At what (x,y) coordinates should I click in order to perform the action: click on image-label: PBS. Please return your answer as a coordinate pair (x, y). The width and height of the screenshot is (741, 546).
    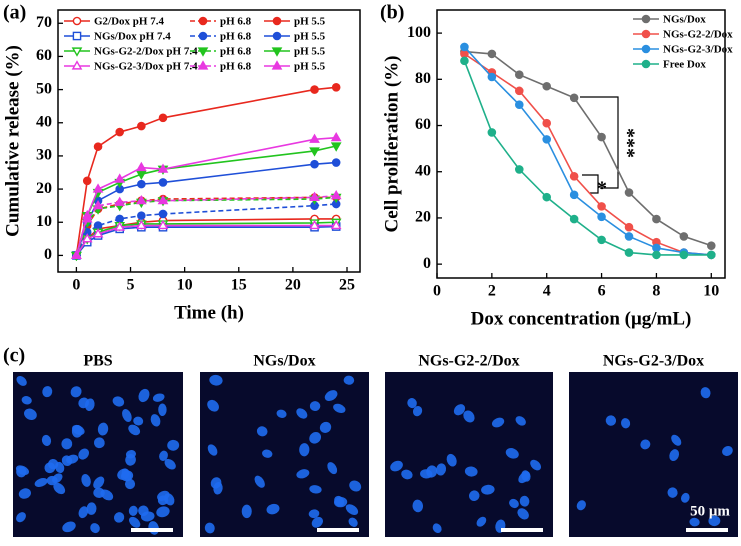
    Looking at the image, I should click on (97, 361).